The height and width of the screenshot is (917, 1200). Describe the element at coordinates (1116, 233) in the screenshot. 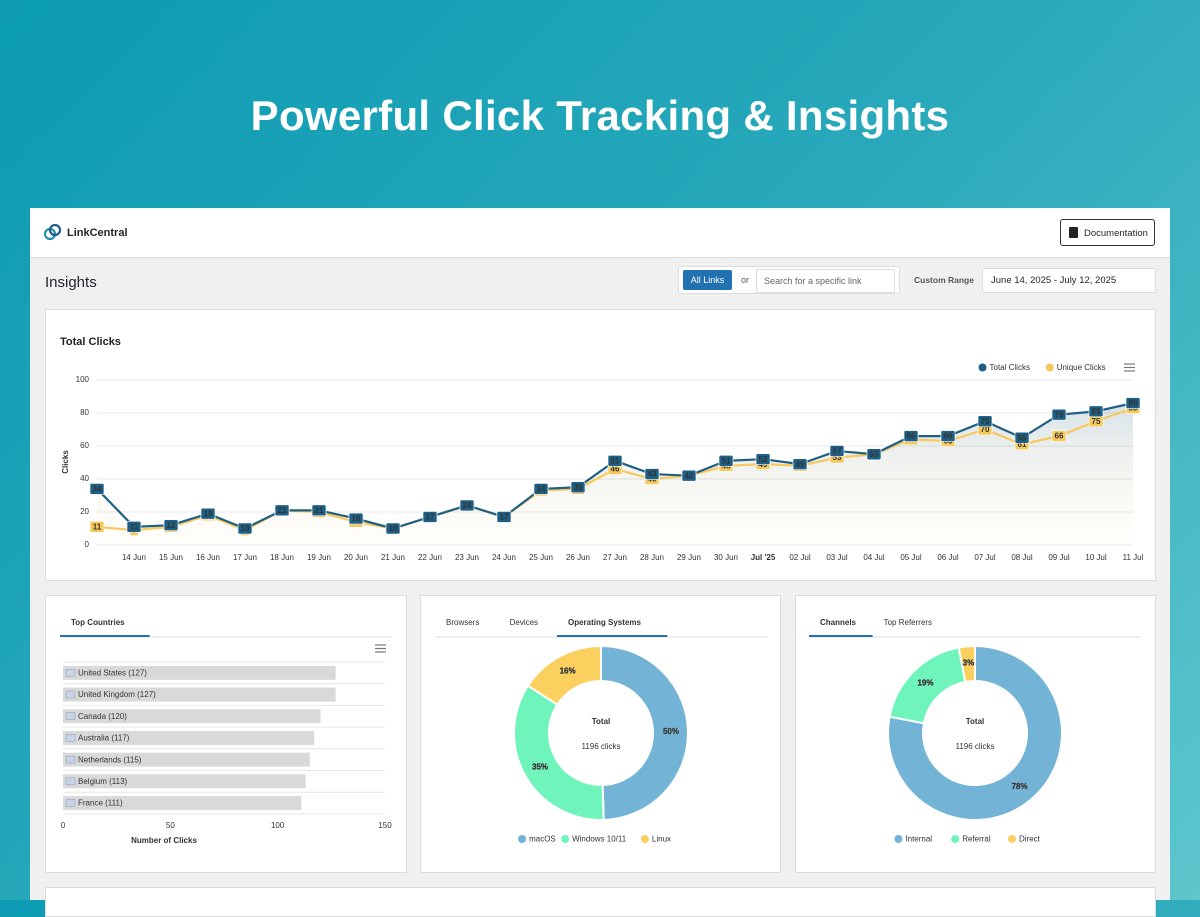

I see `documentation-label: Documentation` at that location.